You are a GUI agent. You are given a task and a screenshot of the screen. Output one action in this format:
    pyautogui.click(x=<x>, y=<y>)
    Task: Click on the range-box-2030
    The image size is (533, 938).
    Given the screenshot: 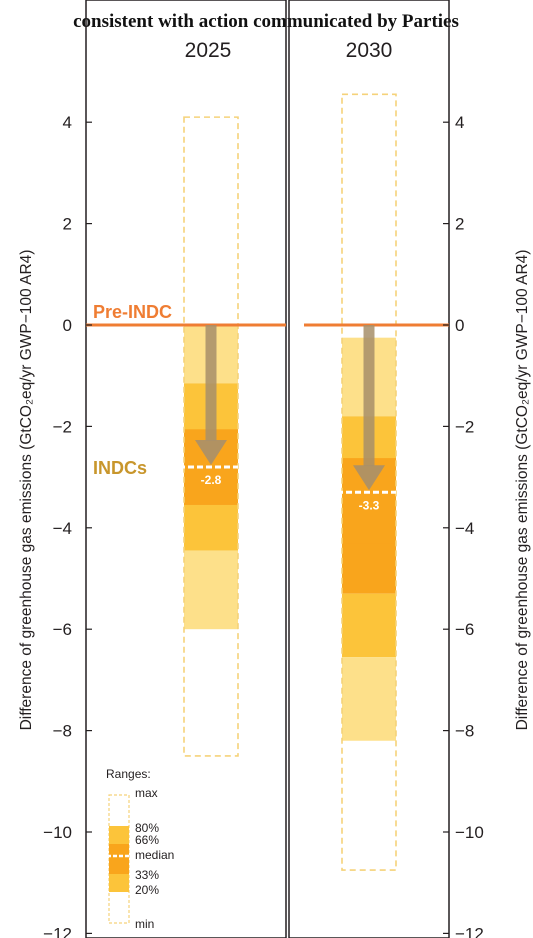 What is the action you would take?
    pyautogui.click(x=369, y=482)
    